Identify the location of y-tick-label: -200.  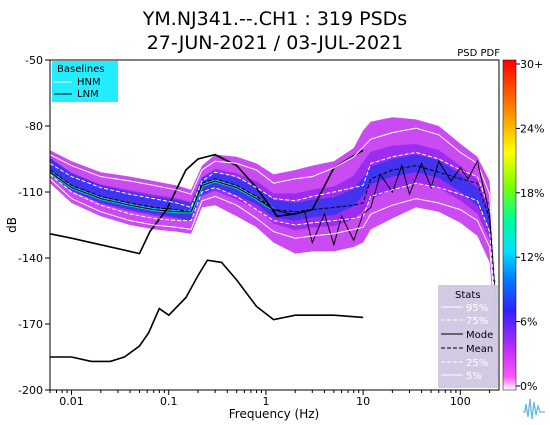
(30, 390).